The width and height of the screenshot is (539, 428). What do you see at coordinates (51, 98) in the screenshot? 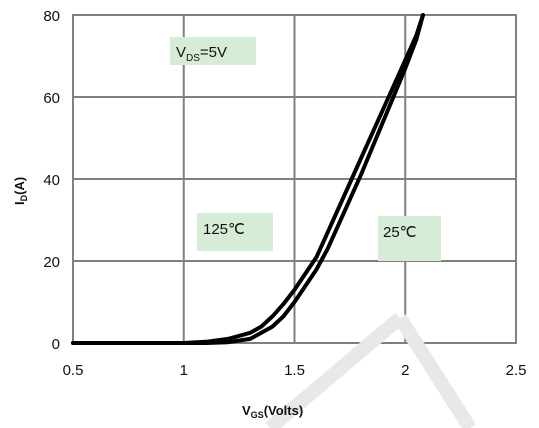
I see `y-tick-label-3: 60` at bounding box center [51, 98].